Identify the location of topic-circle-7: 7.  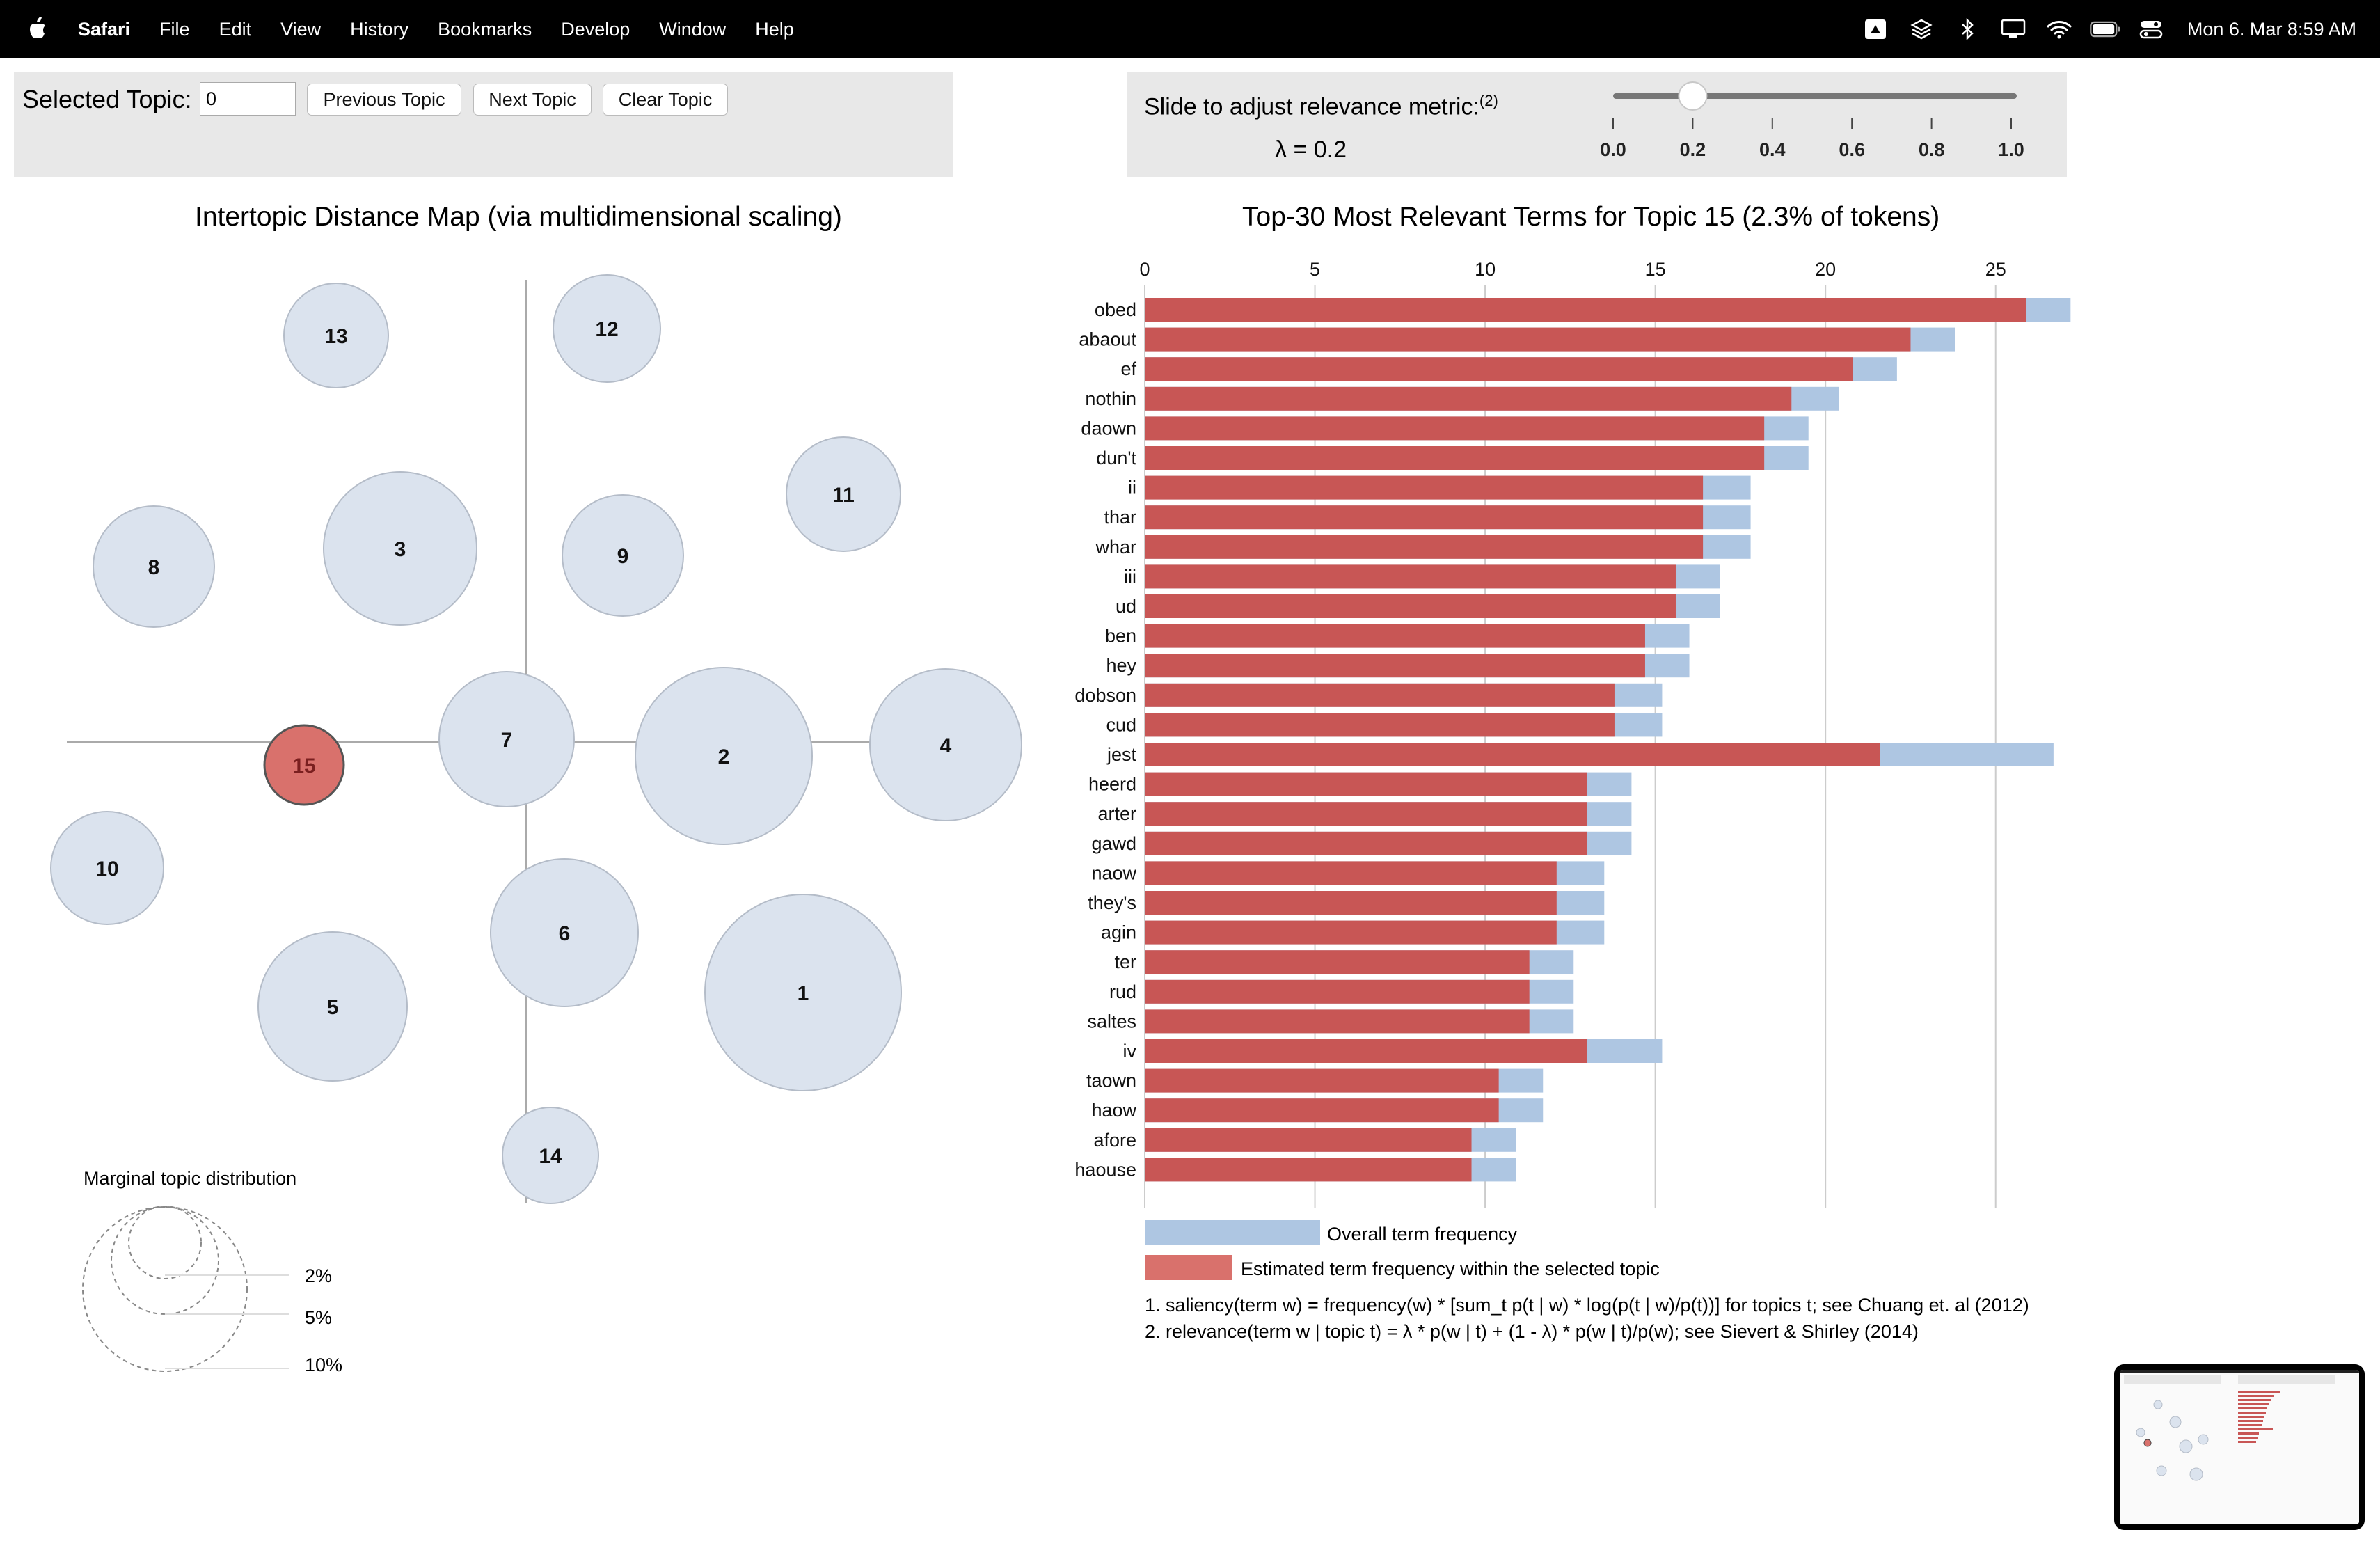
(506, 739).